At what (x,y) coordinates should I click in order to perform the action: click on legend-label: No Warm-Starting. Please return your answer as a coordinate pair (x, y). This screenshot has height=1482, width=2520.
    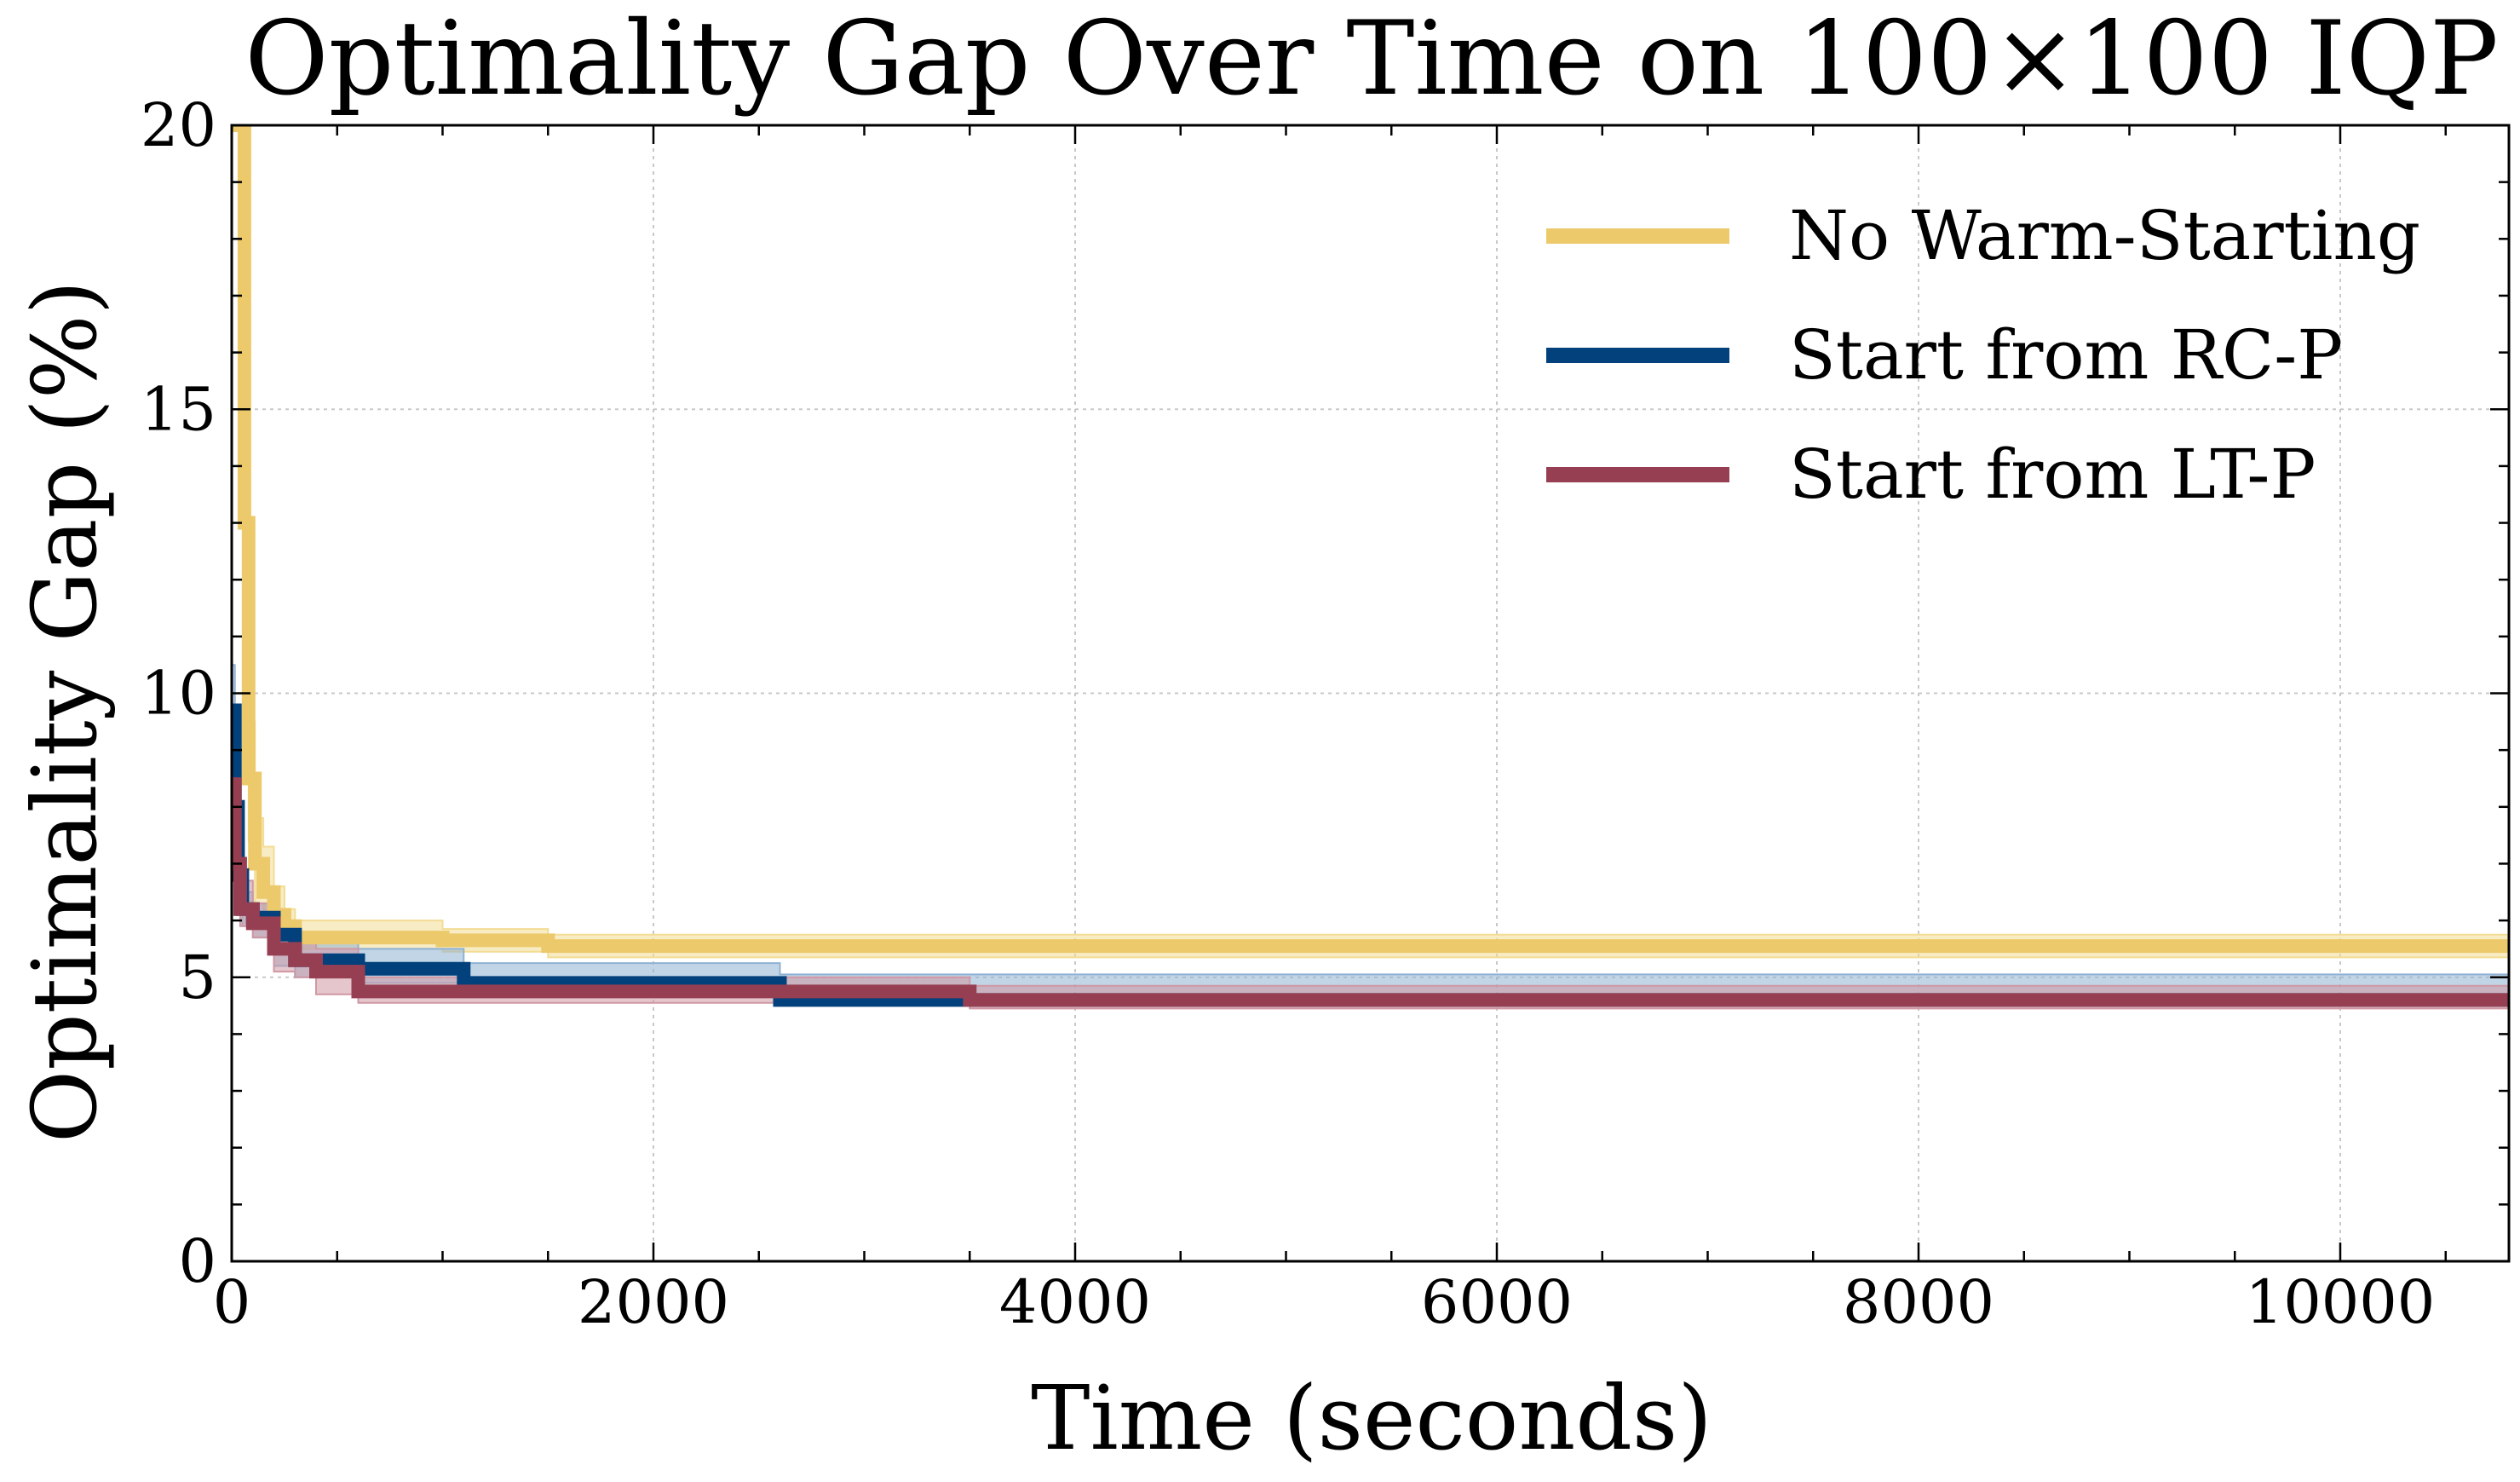
    Looking at the image, I should click on (2104, 235).